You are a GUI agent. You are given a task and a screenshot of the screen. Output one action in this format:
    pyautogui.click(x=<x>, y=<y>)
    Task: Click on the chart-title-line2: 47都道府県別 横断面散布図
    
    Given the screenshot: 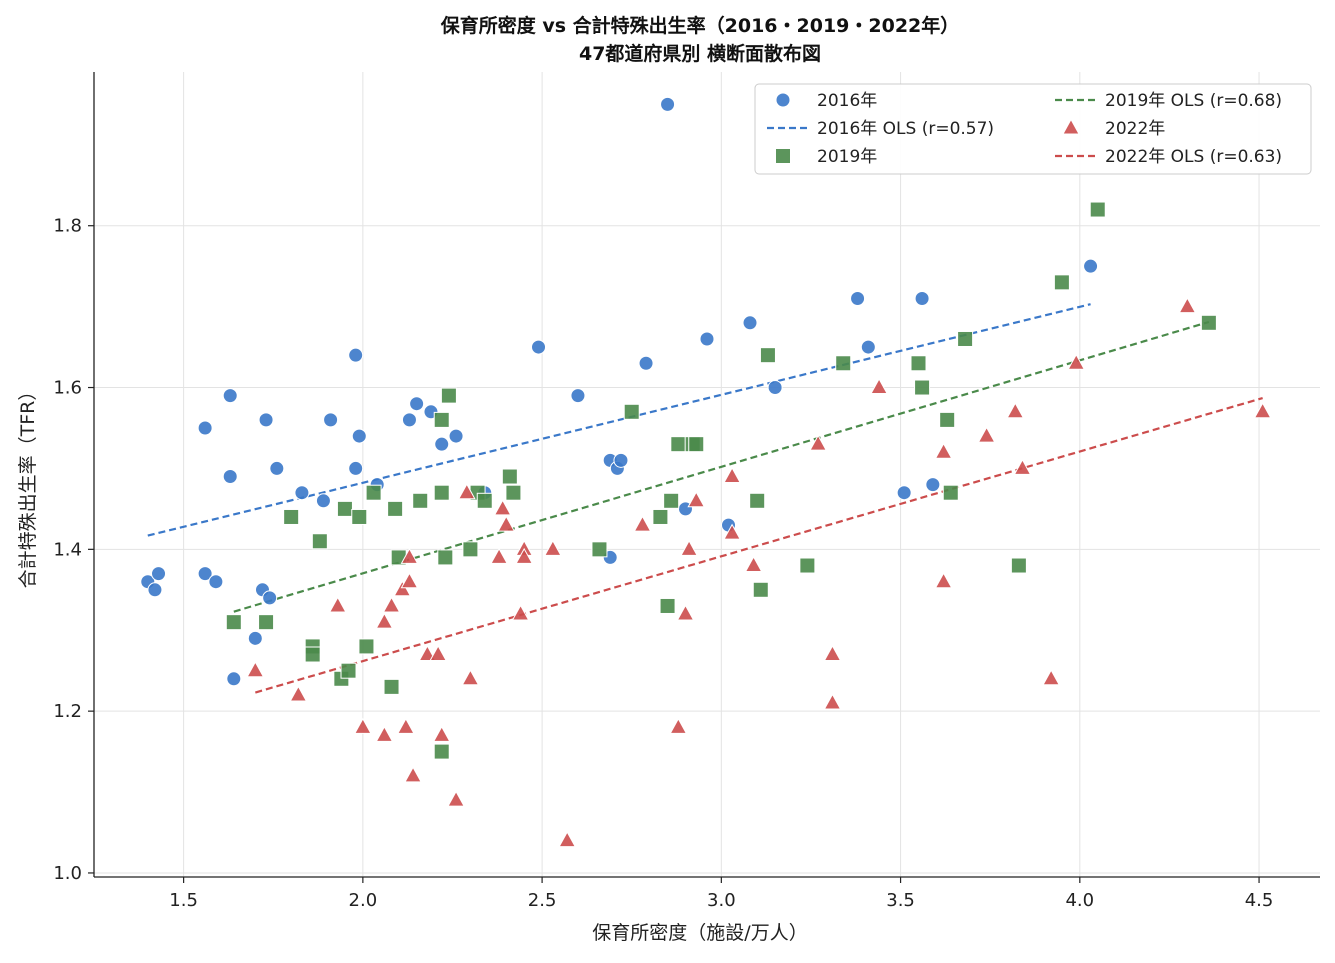 What is the action you would take?
    pyautogui.click(x=700, y=53)
    